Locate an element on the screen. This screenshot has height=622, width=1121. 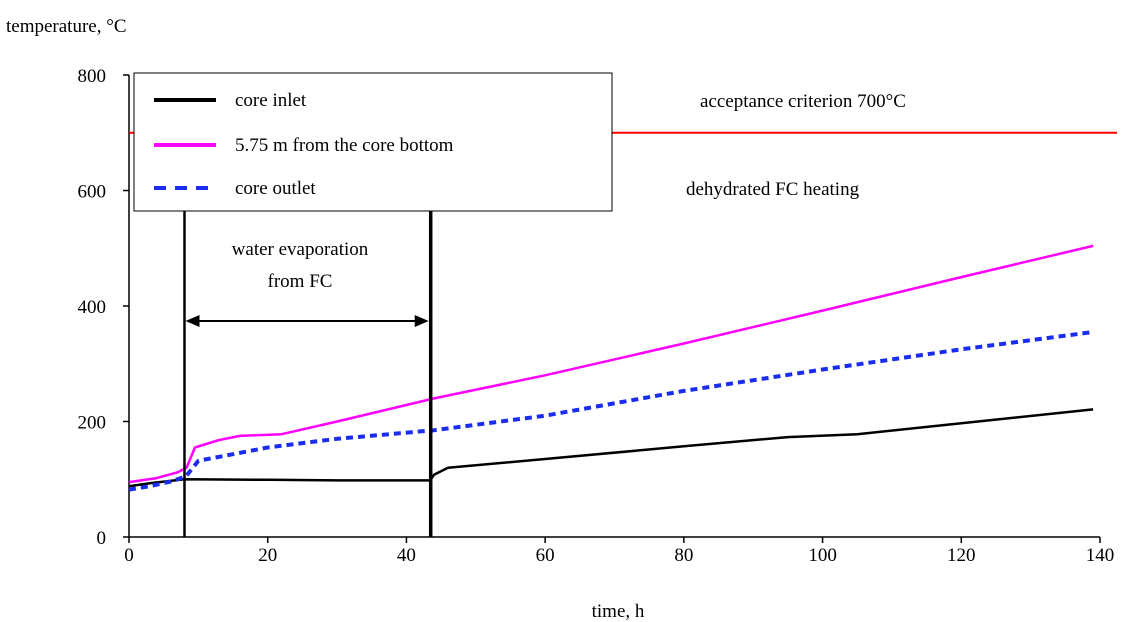
y-axis-title: temperature, °C is located at coordinates (66, 26).